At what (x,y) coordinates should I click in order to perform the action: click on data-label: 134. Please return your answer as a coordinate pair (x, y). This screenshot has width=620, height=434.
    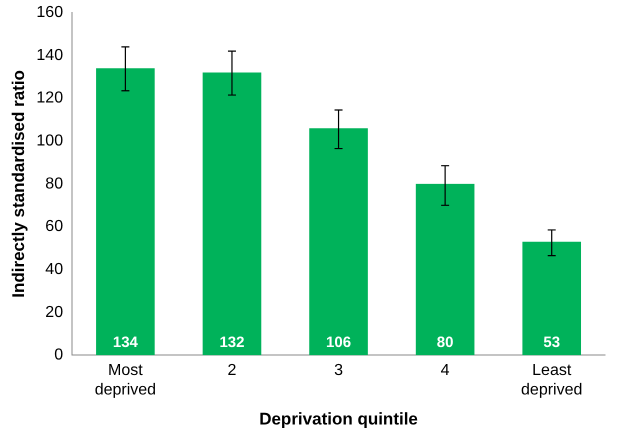
    Looking at the image, I should click on (125, 342).